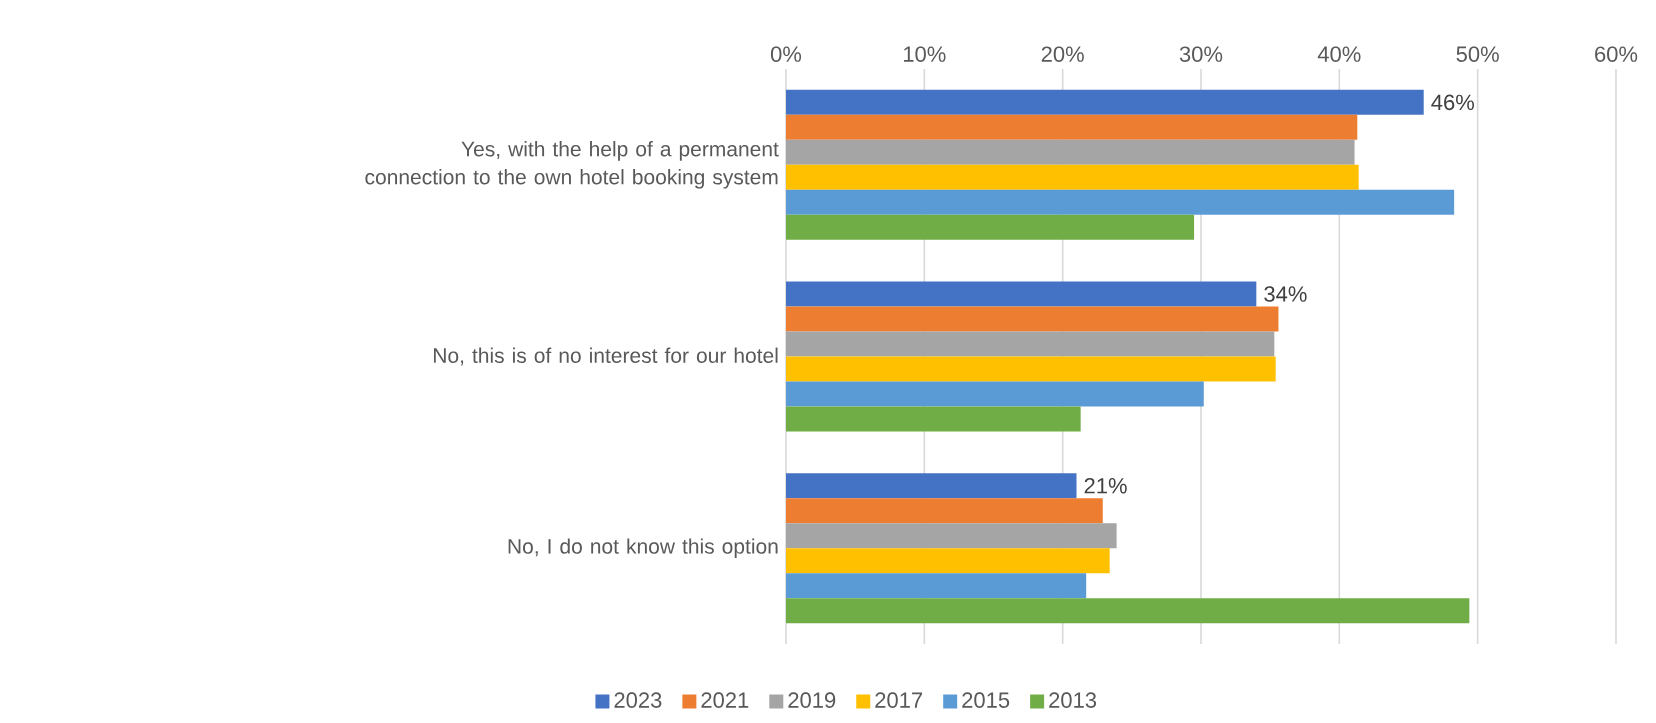 The width and height of the screenshot is (1656, 723). I want to click on data-label: 21%, so click(1105, 485).